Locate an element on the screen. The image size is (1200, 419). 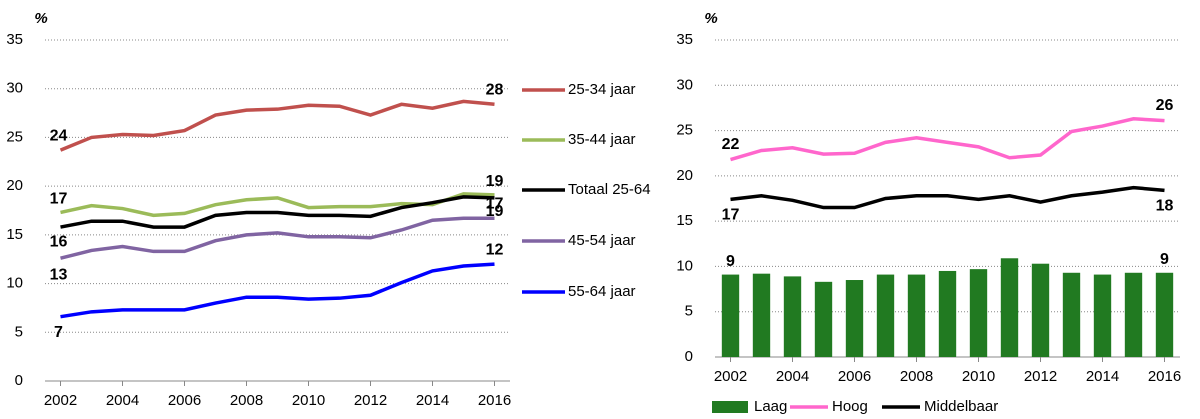
data-label: 22 is located at coordinates (731, 144).